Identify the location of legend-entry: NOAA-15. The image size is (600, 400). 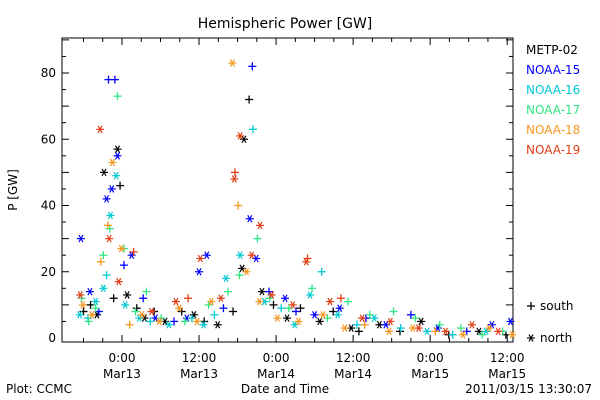
(553, 70).